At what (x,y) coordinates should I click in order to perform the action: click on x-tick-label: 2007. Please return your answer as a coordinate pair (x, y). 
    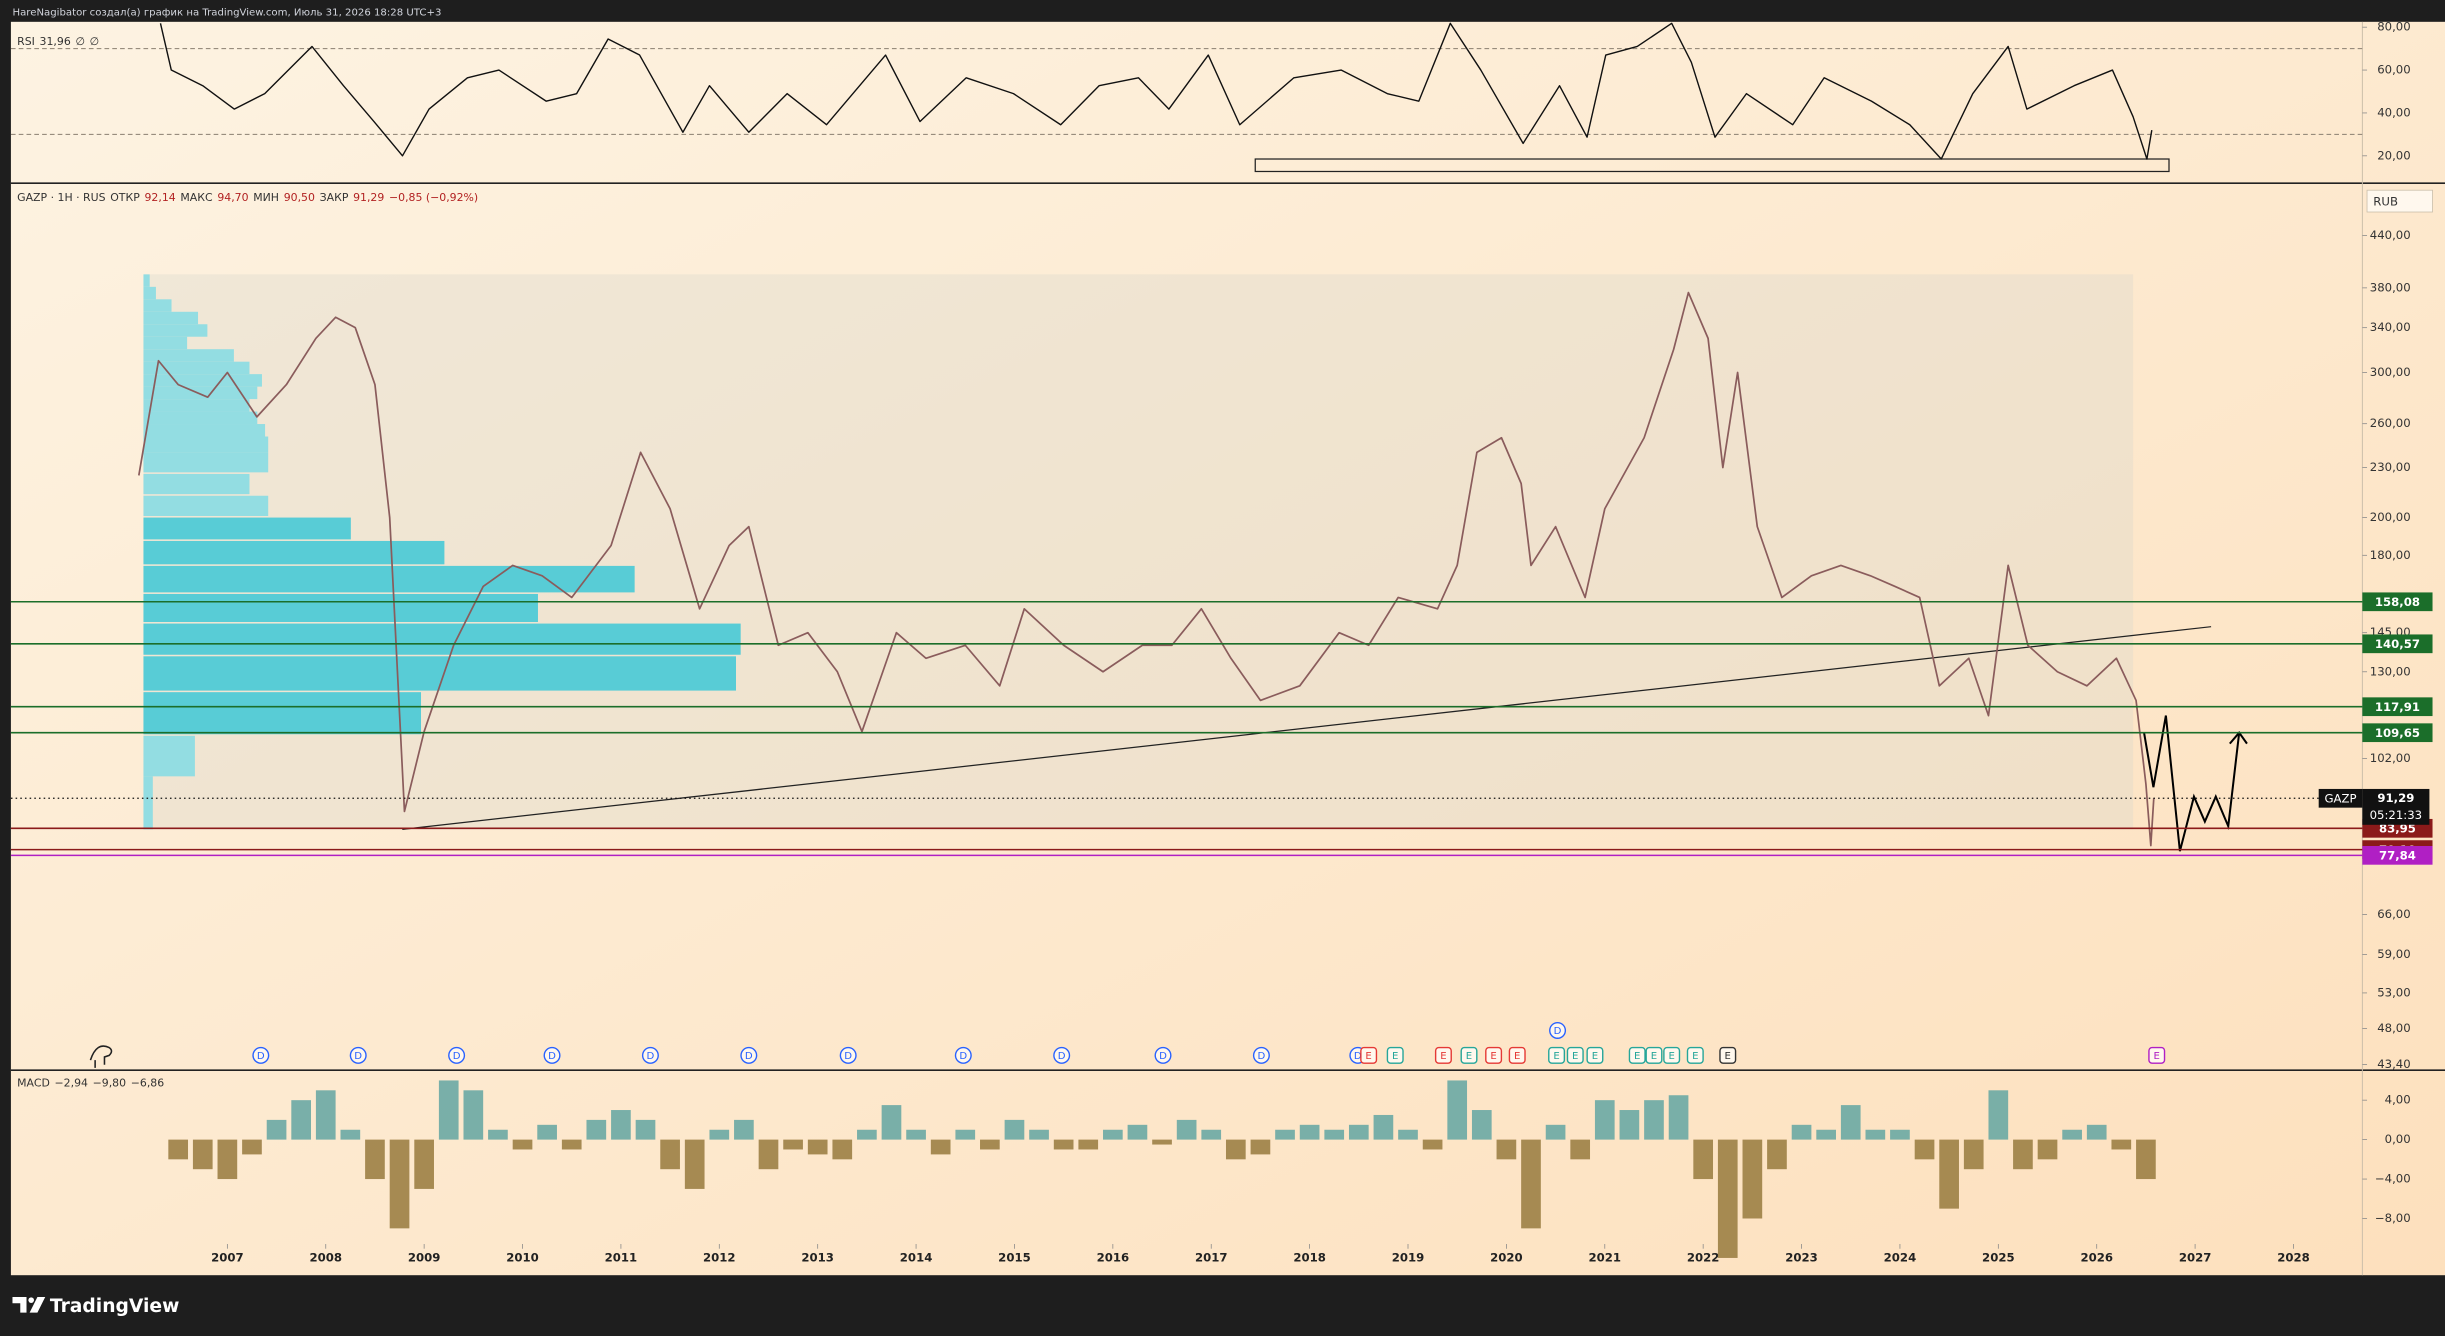
    Looking at the image, I should click on (227, 1258).